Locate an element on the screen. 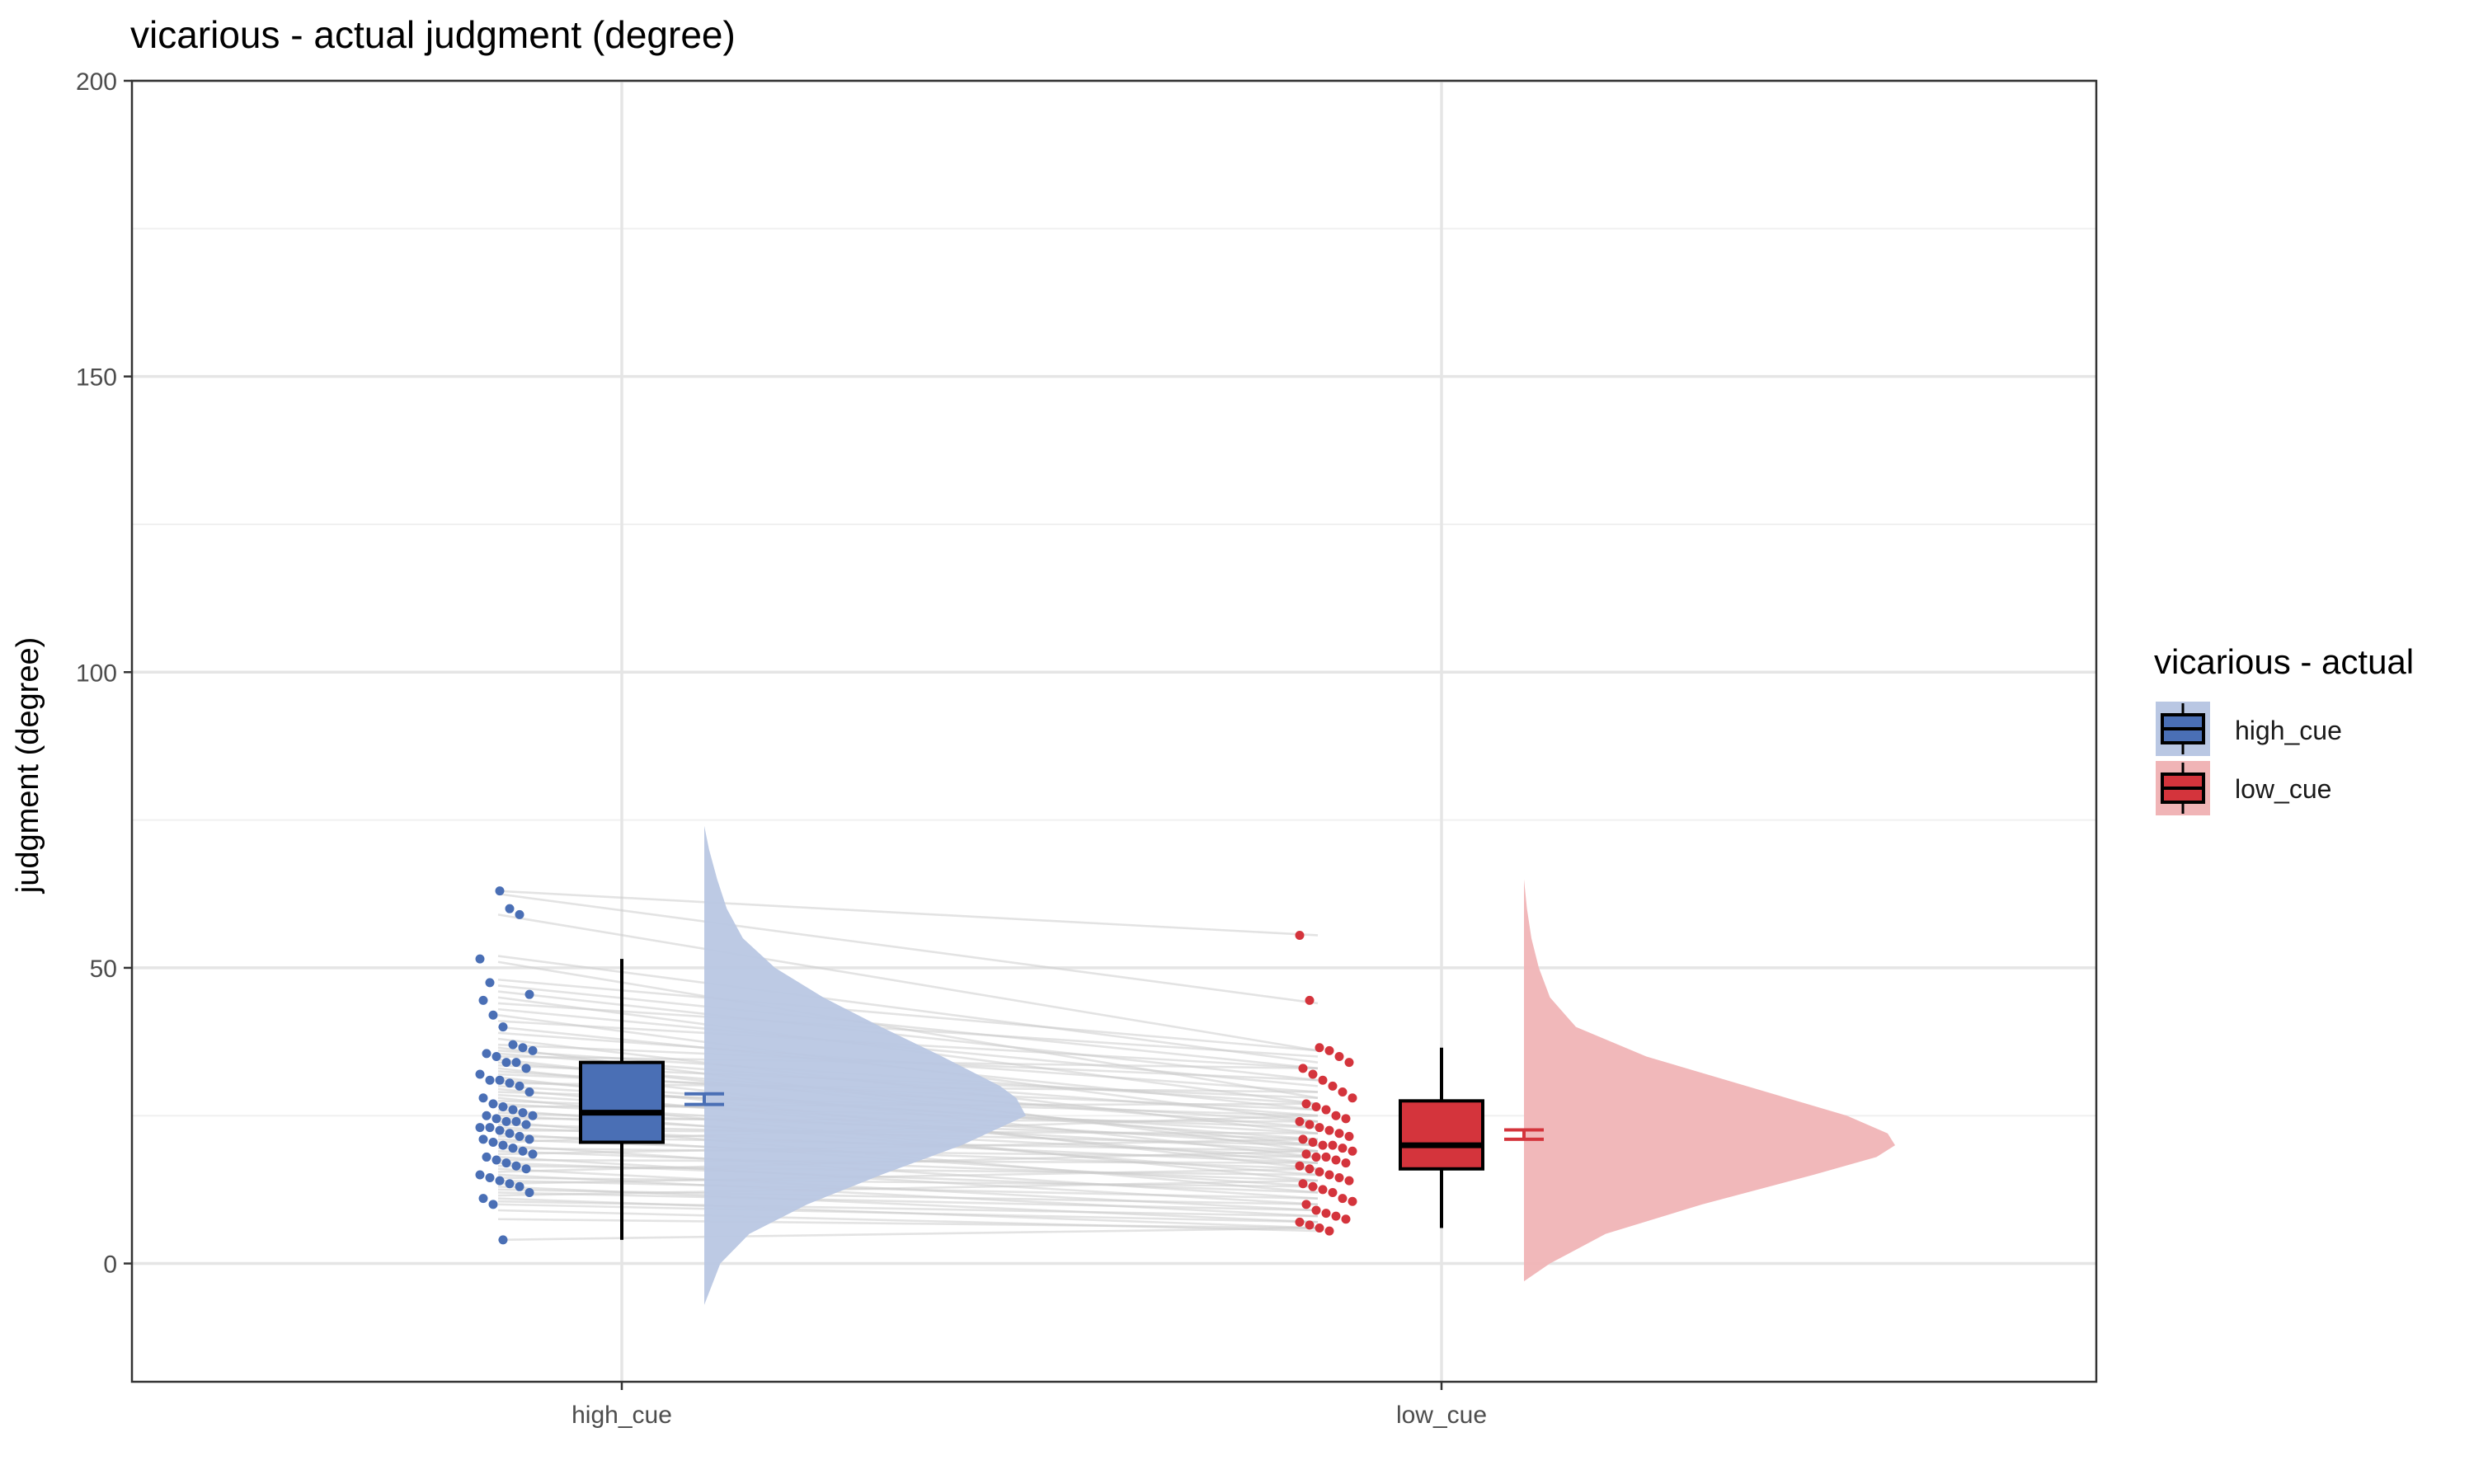  legend-label-low-cue: low_cue is located at coordinates (2283, 789).